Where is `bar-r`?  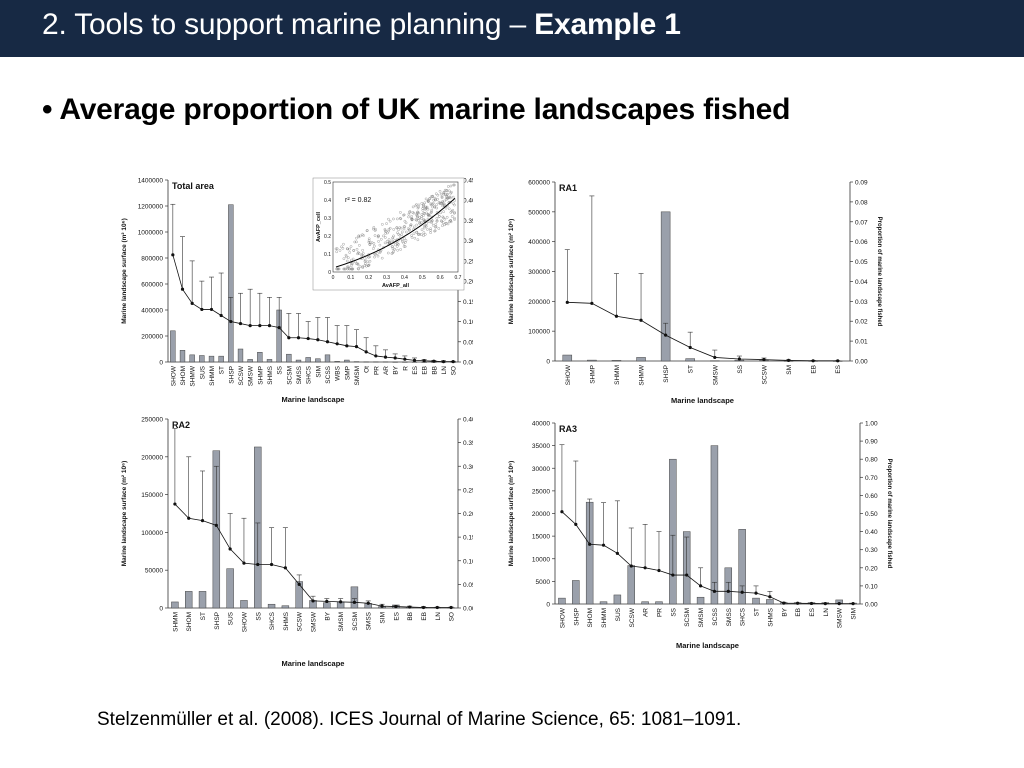
bar-r is located at coordinates (405, 362).